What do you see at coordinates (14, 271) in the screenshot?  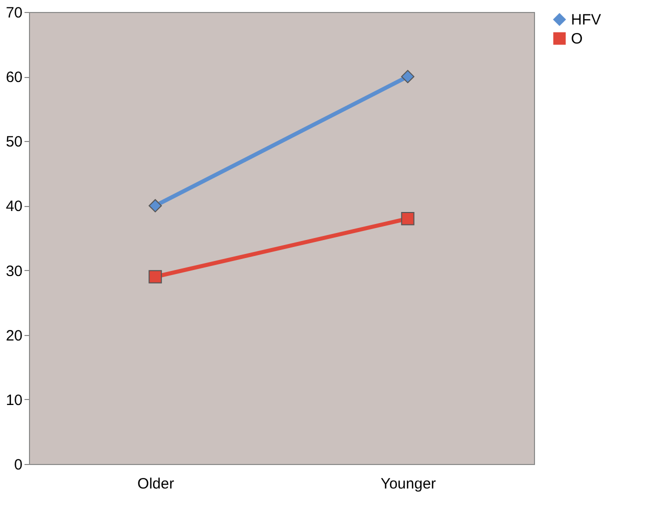 I see `y-tick-label: 30` at bounding box center [14, 271].